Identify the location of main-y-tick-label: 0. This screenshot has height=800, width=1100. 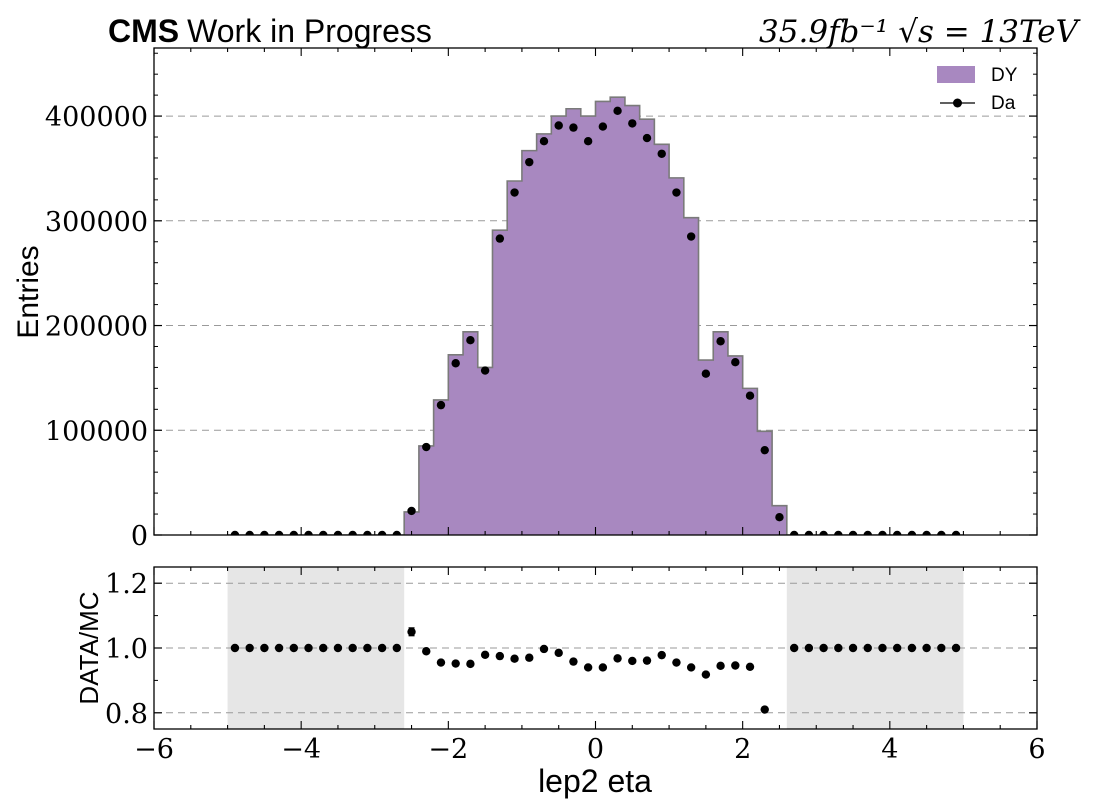
(139, 536).